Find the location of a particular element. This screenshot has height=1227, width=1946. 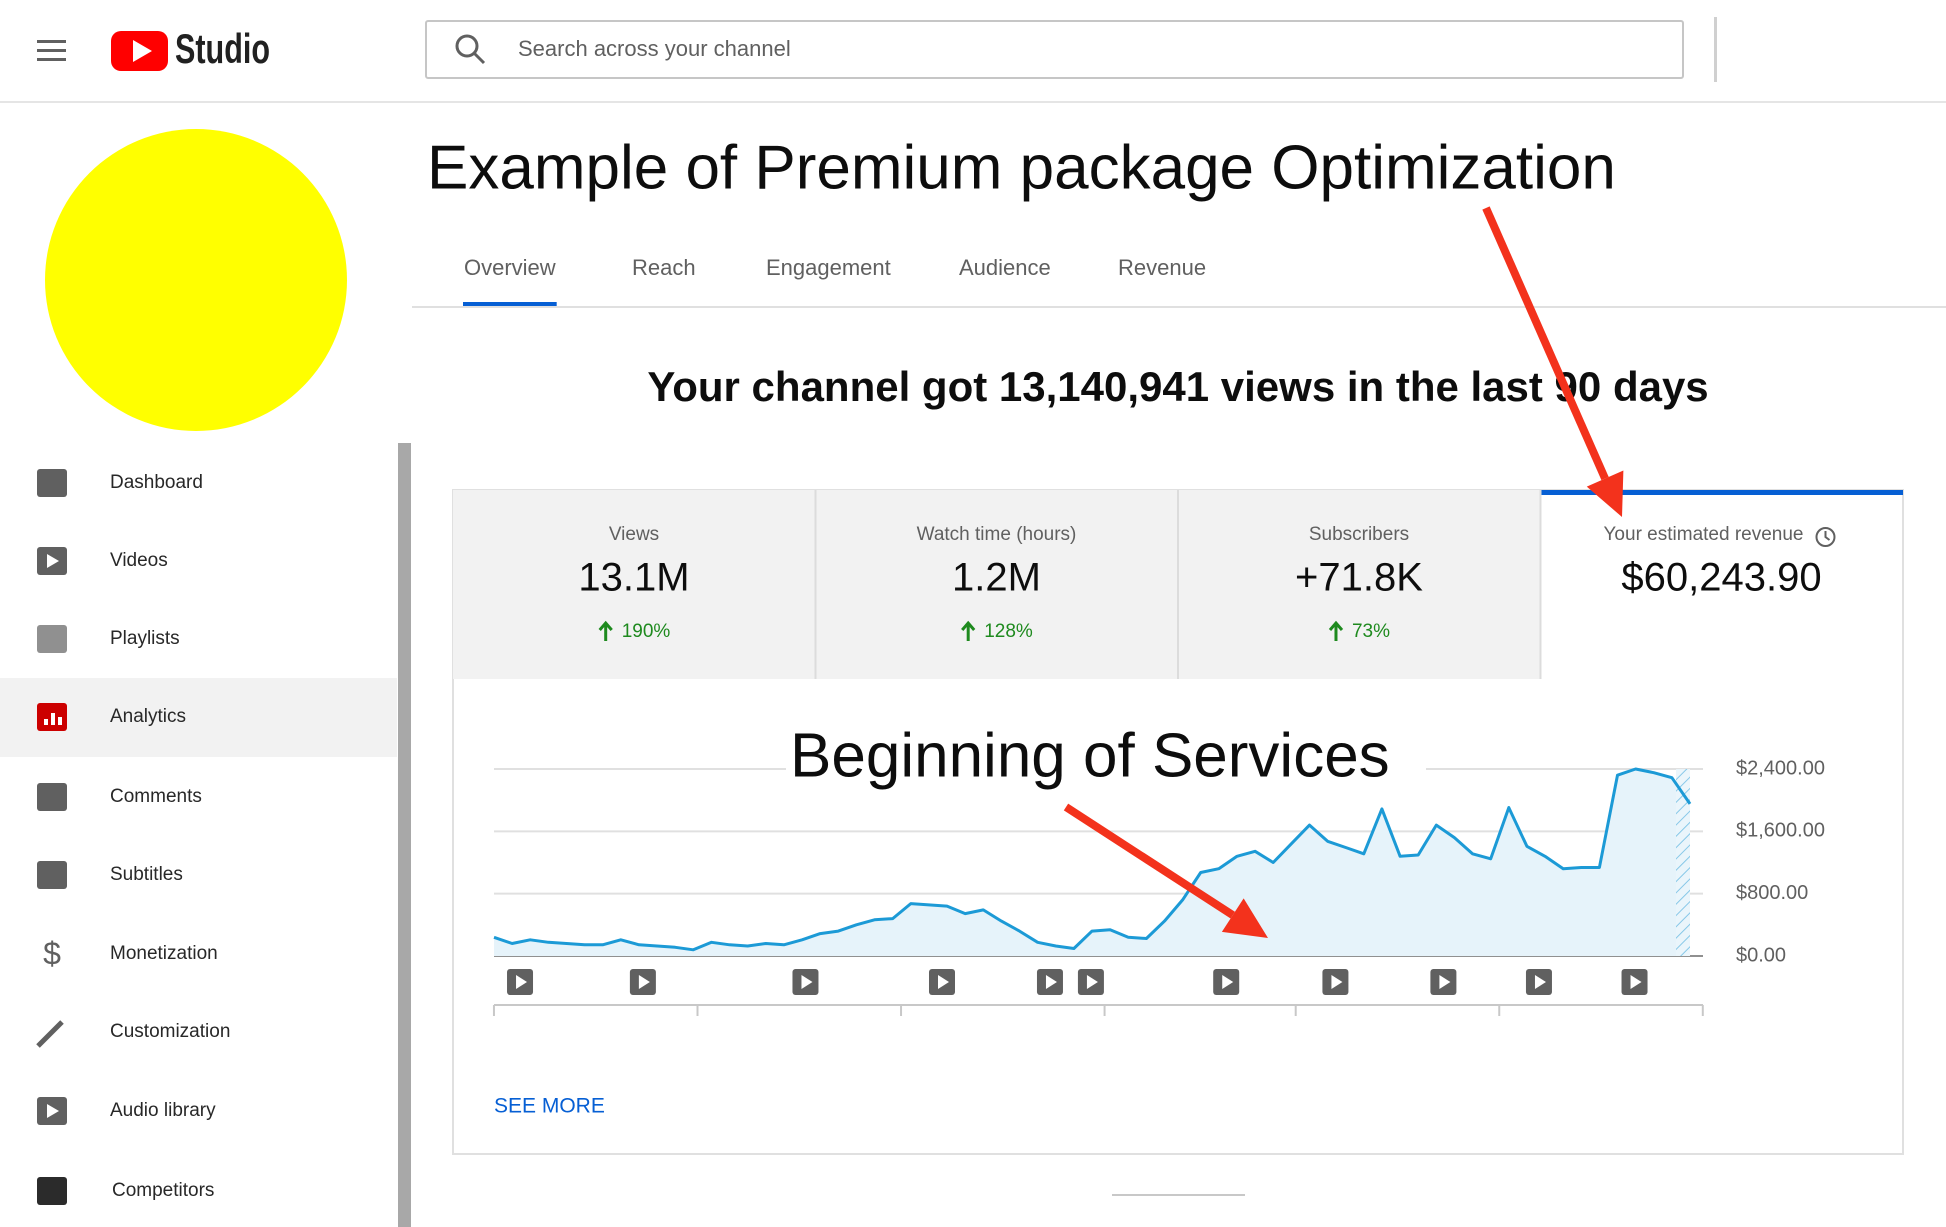

tab: Reach is located at coordinates (664, 267).